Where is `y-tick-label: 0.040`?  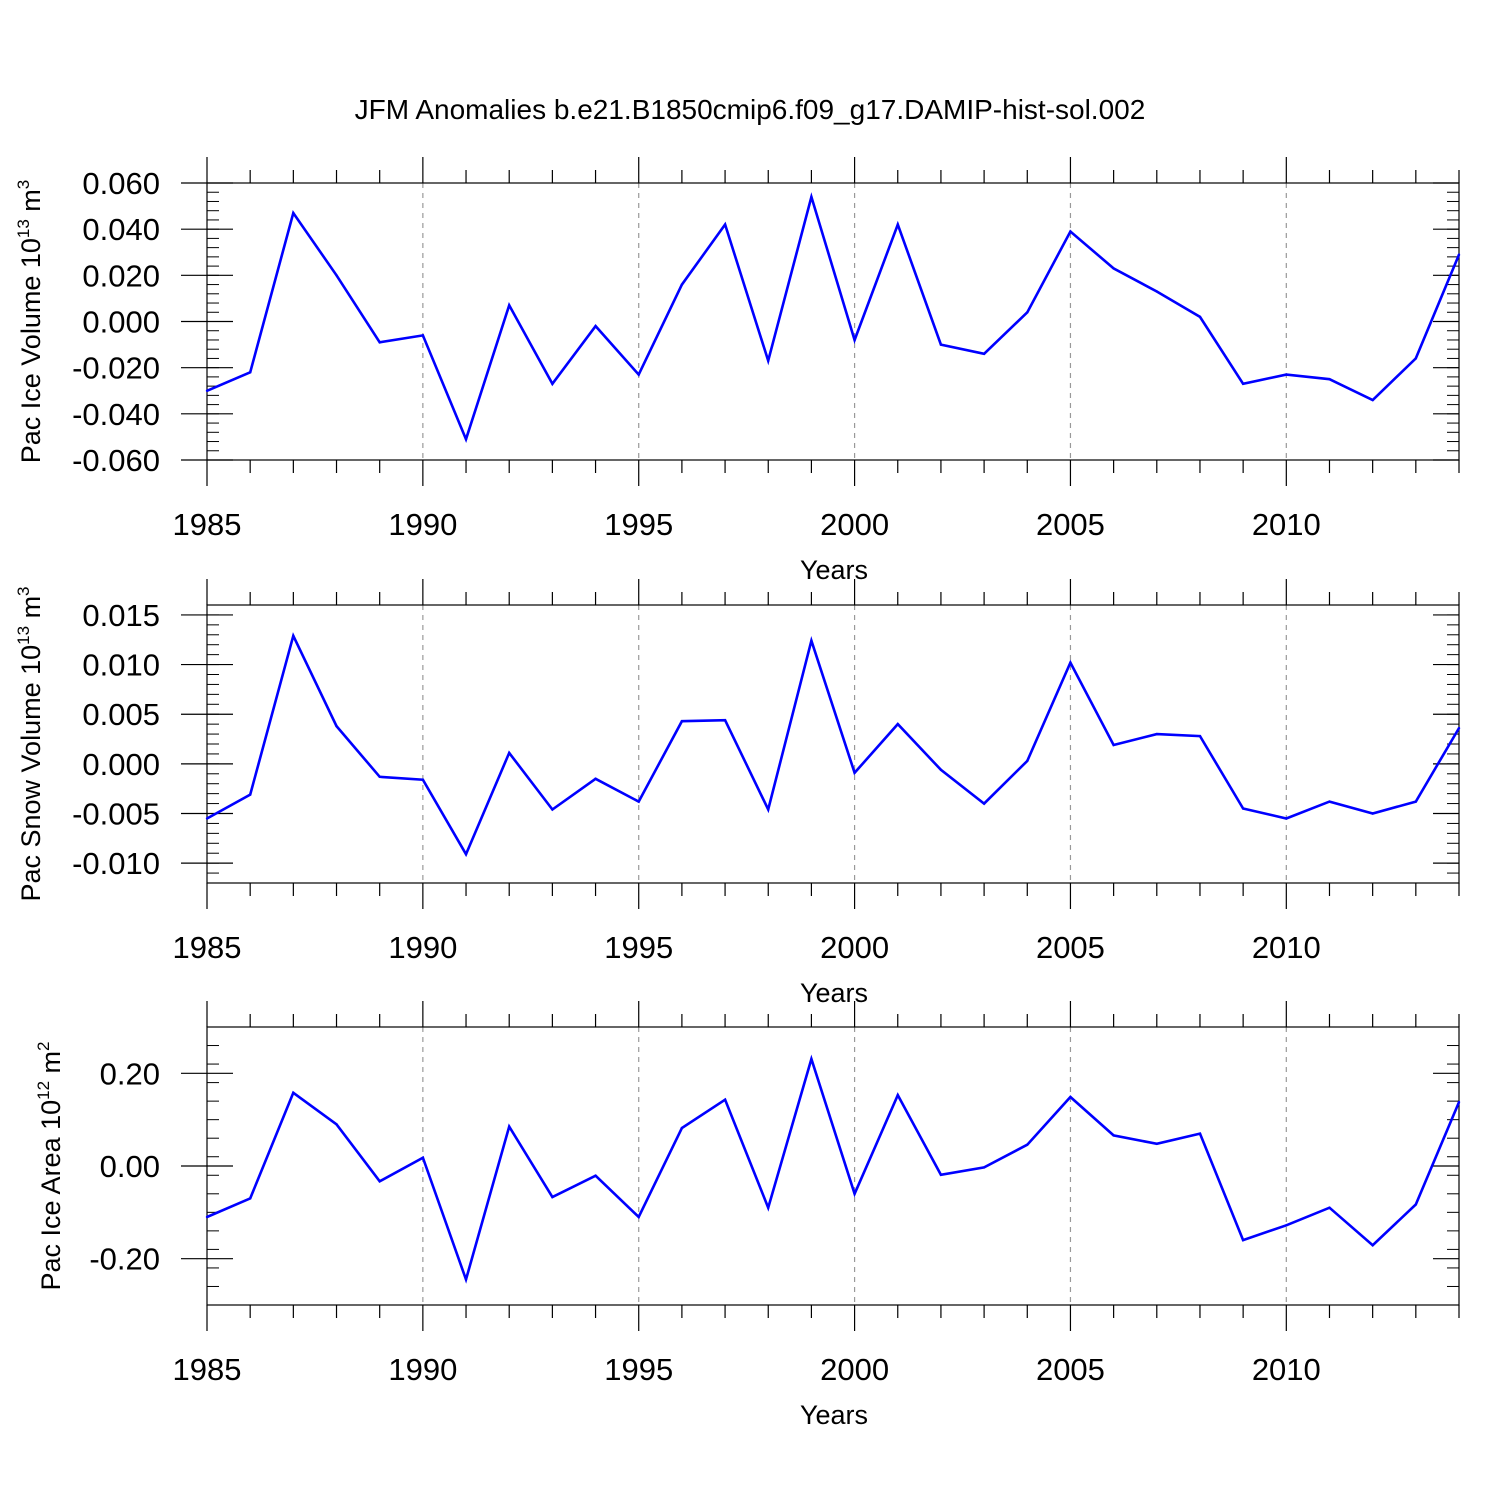
y-tick-label: 0.040 is located at coordinates (121, 229).